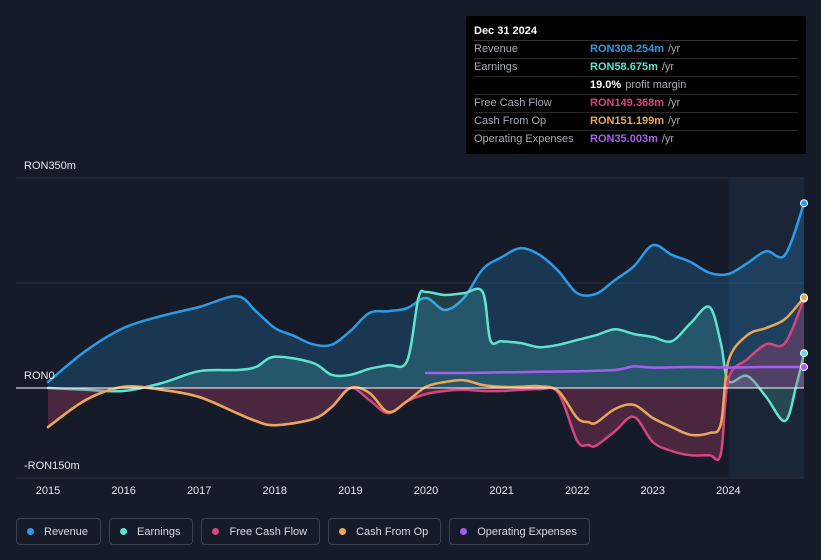 This screenshot has width=821, height=560. I want to click on opex-line, so click(615, 370).